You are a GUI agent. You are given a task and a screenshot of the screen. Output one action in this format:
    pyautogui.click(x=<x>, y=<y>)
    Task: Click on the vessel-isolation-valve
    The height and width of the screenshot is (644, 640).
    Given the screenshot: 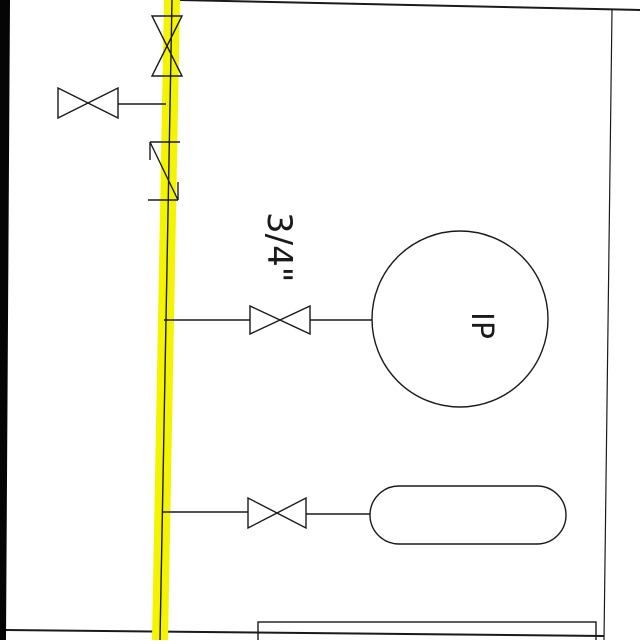 What is the action you would take?
    pyautogui.click(x=277, y=513)
    